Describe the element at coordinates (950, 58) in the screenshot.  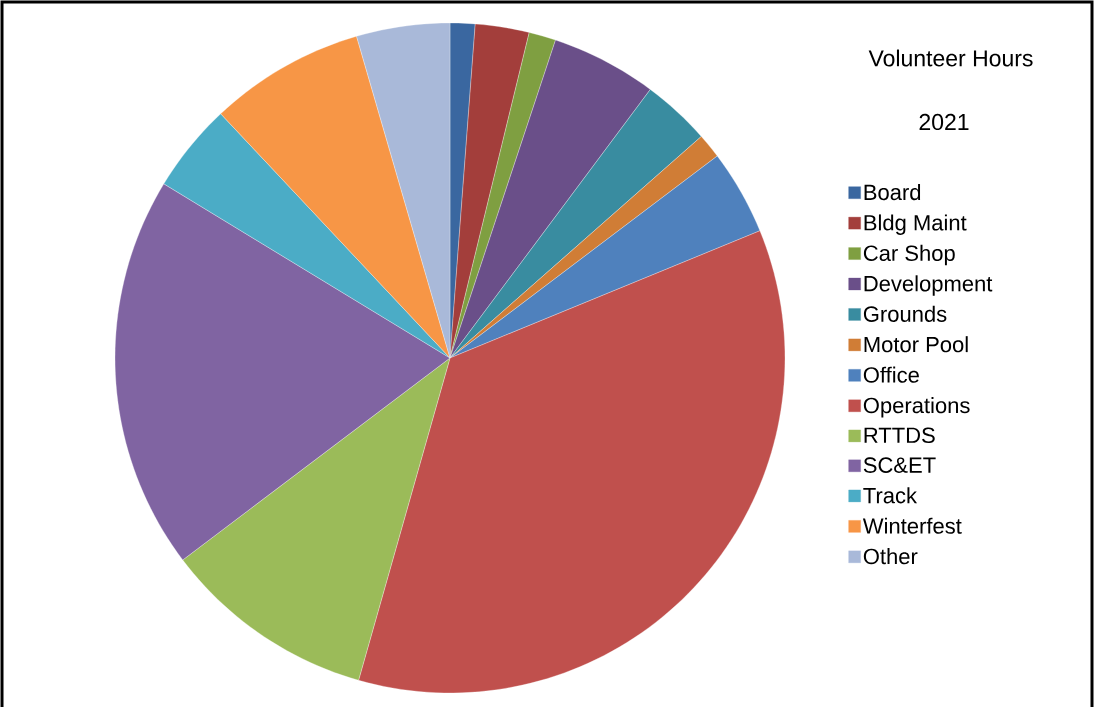
I see `text: Volunteer Hours` at that location.